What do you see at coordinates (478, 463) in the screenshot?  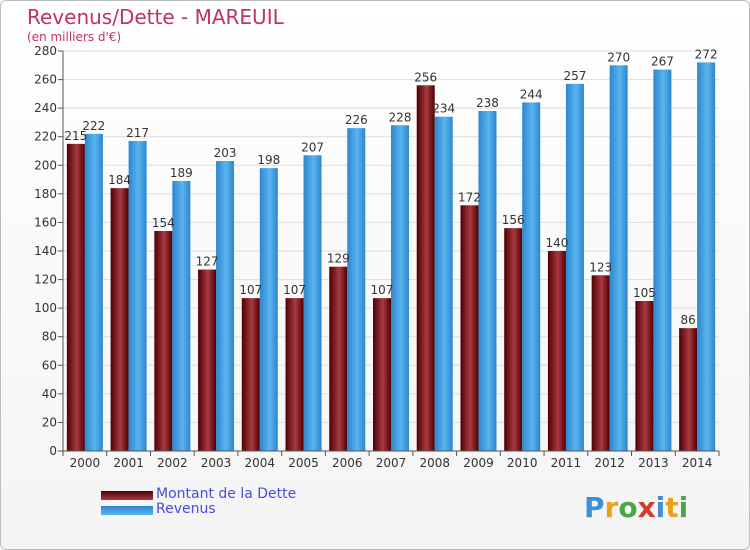 I see `x-tick-label: 2009` at bounding box center [478, 463].